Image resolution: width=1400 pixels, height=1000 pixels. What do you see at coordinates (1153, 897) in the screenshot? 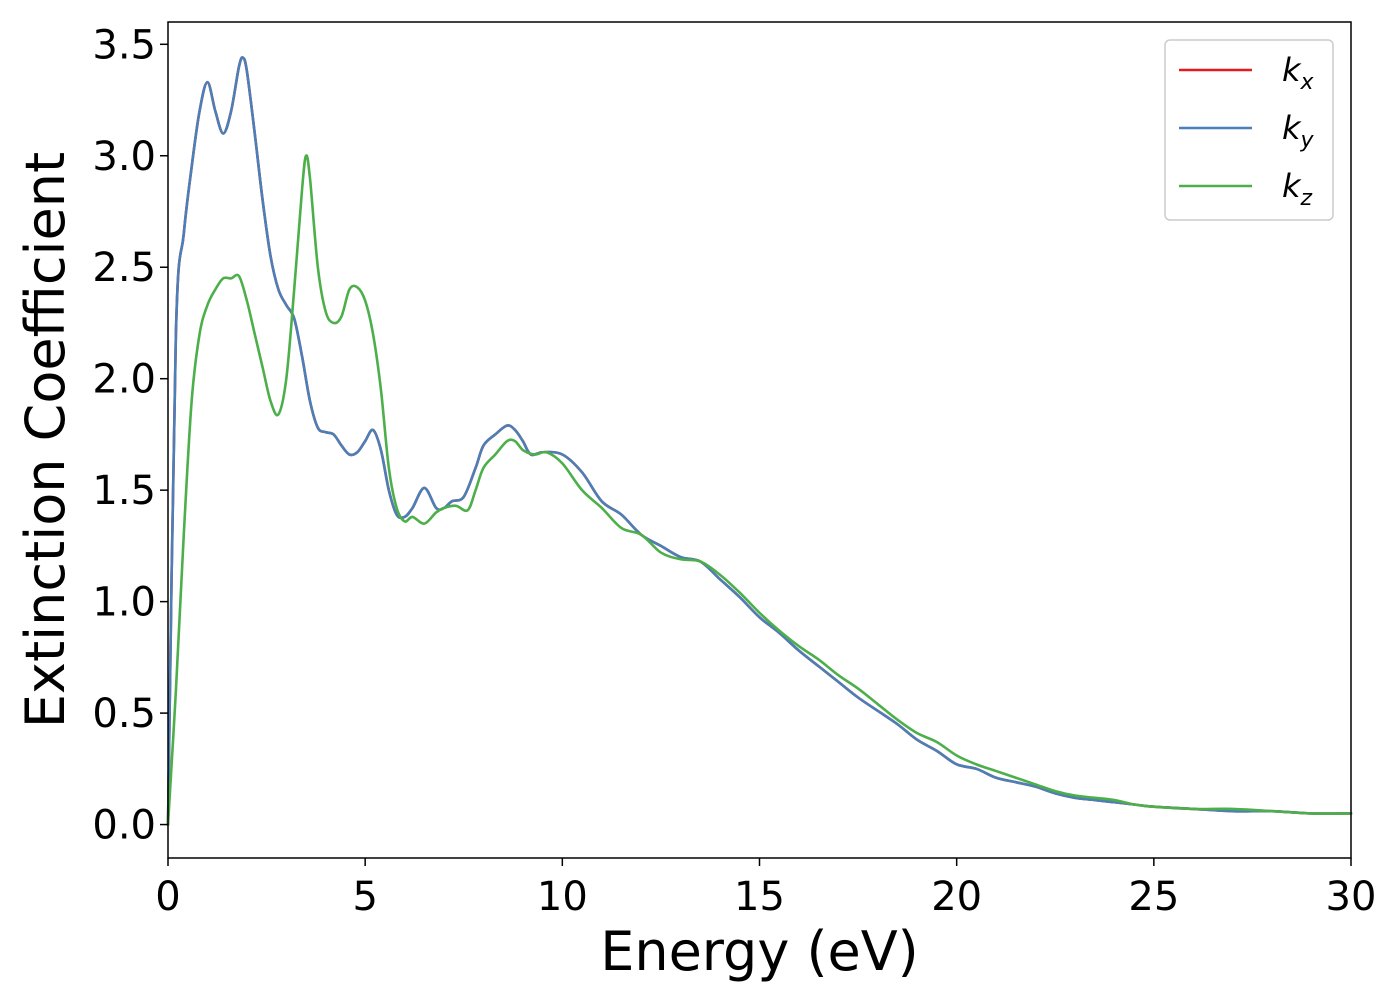
I see `x-tick-label: 25` at bounding box center [1153, 897].